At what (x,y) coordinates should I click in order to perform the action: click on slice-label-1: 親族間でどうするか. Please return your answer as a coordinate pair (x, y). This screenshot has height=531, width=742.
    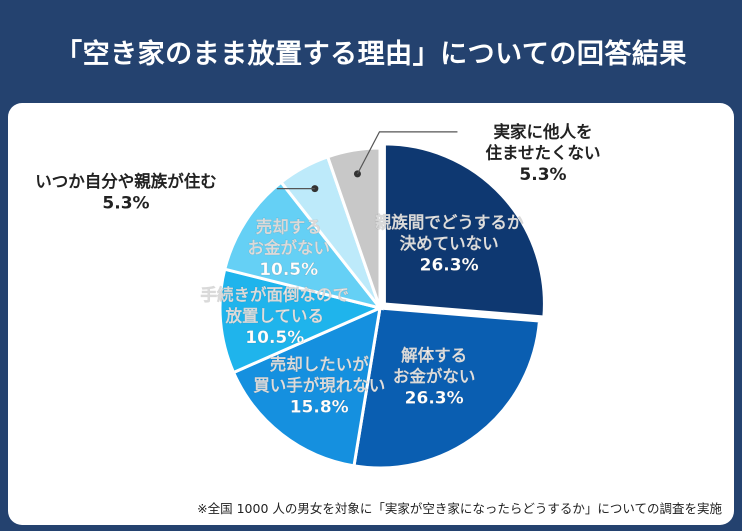
    Looking at the image, I should click on (449, 222).